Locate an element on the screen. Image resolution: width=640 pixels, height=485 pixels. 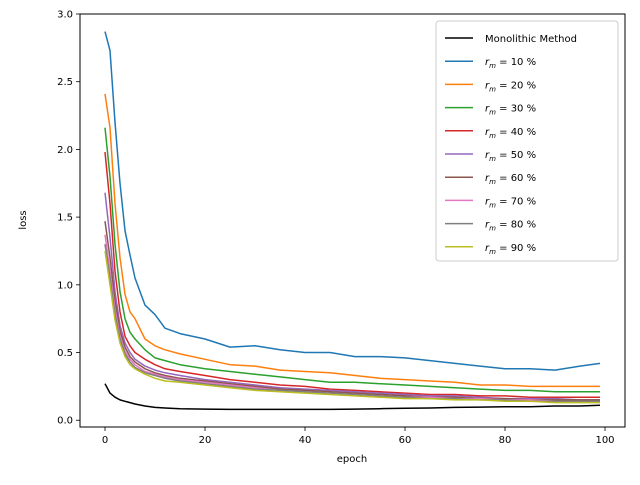
legend-label-5: rm = 50 % is located at coordinates (510, 156).